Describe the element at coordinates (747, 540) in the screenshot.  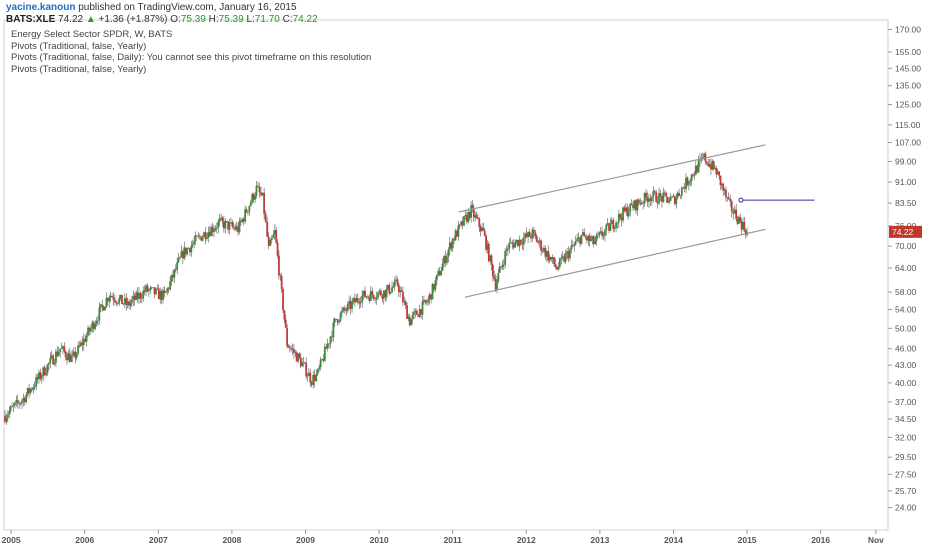
I see `x-tick-label: 2015` at that location.